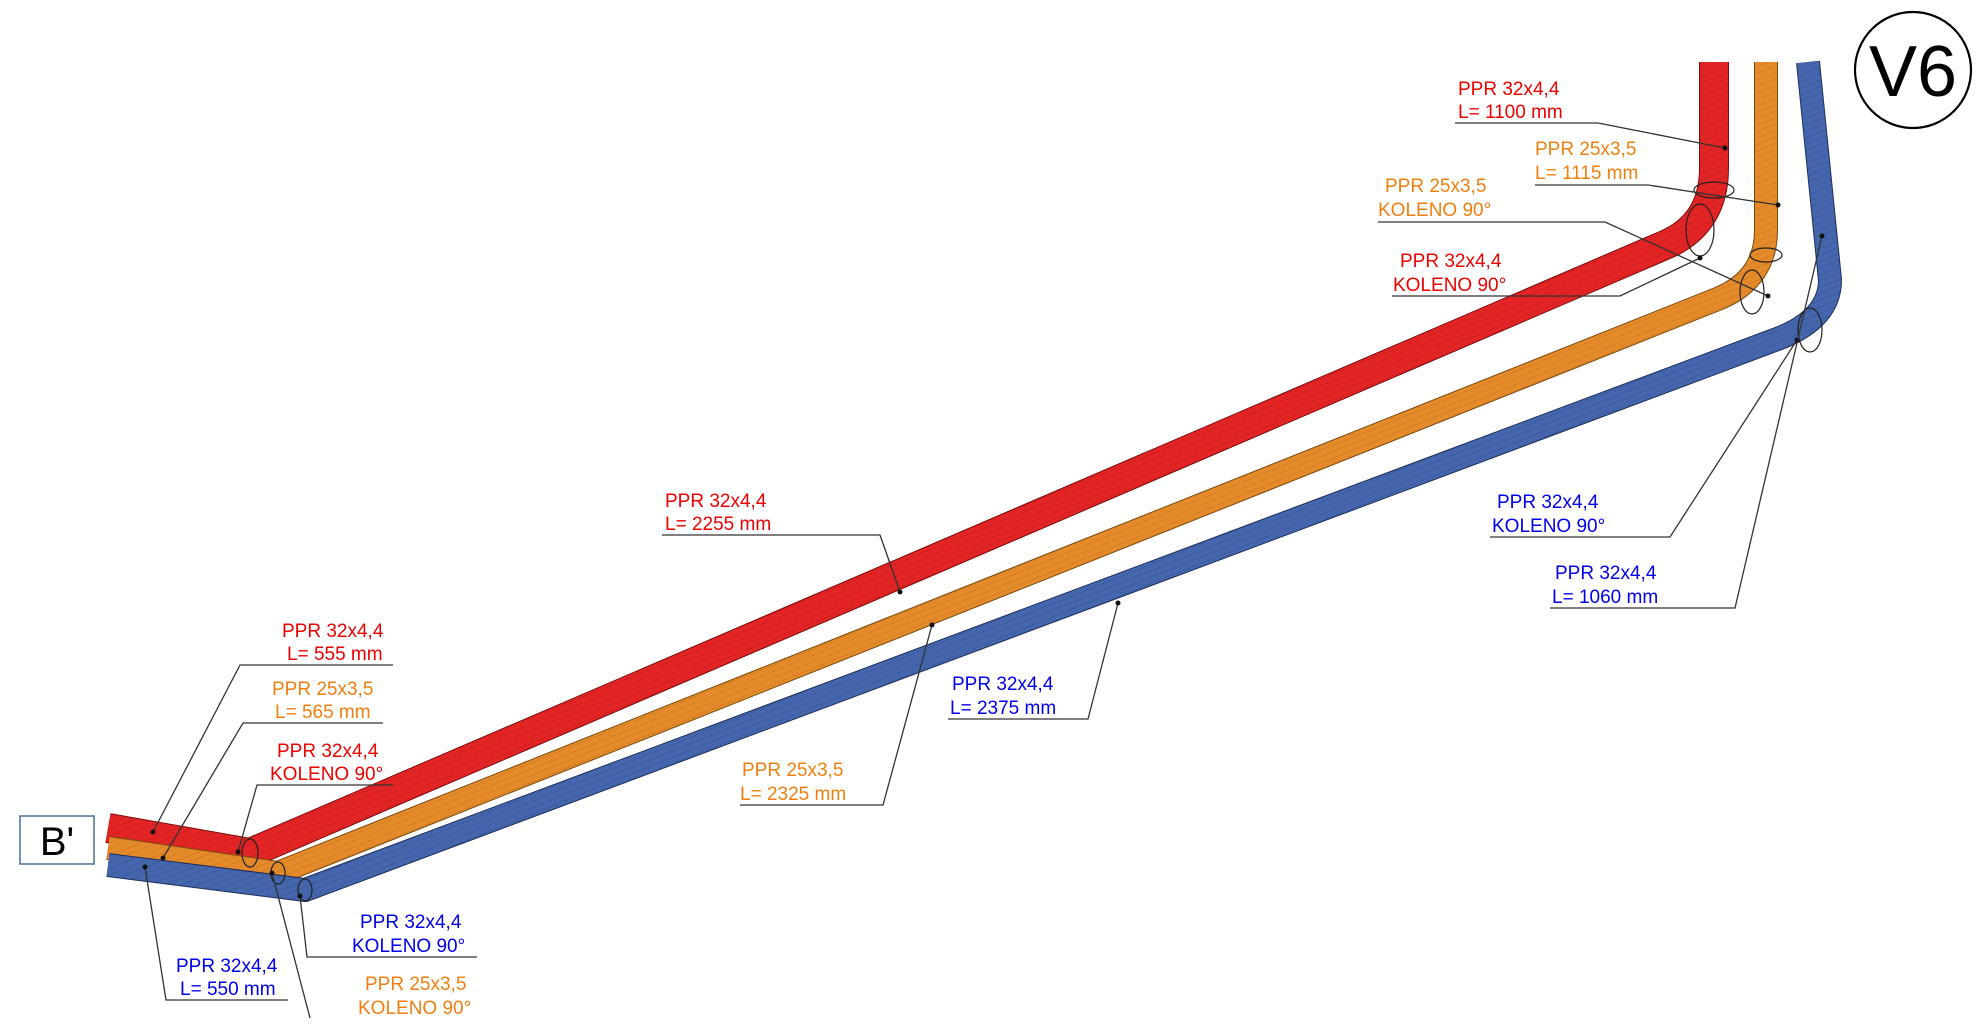  What do you see at coordinates (718, 513) in the screenshot?
I see `label-red-diagonal: PPR 32x4,4 L= 2255 mm` at bounding box center [718, 513].